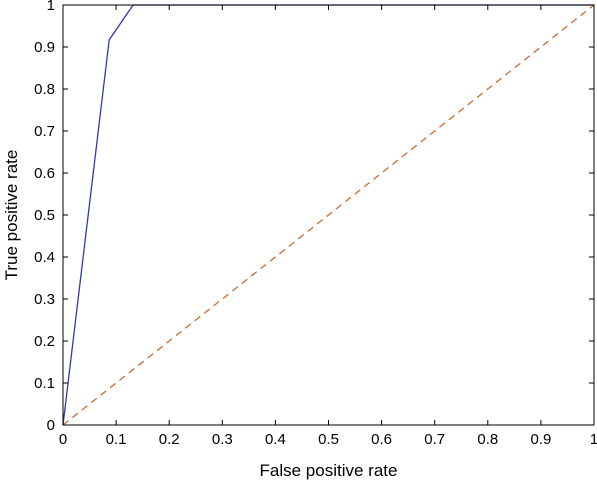  Describe the element at coordinates (275, 439) in the screenshot. I see `x-tick-label: 0.4` at that location.